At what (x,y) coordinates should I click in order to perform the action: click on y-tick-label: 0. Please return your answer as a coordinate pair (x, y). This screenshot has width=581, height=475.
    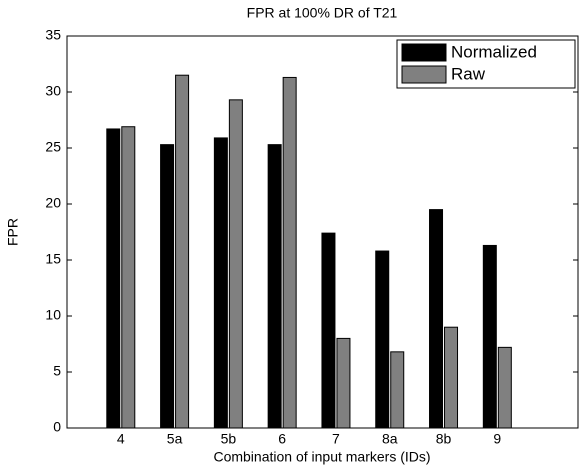
    Looking at the image, I should click on (57, 427).